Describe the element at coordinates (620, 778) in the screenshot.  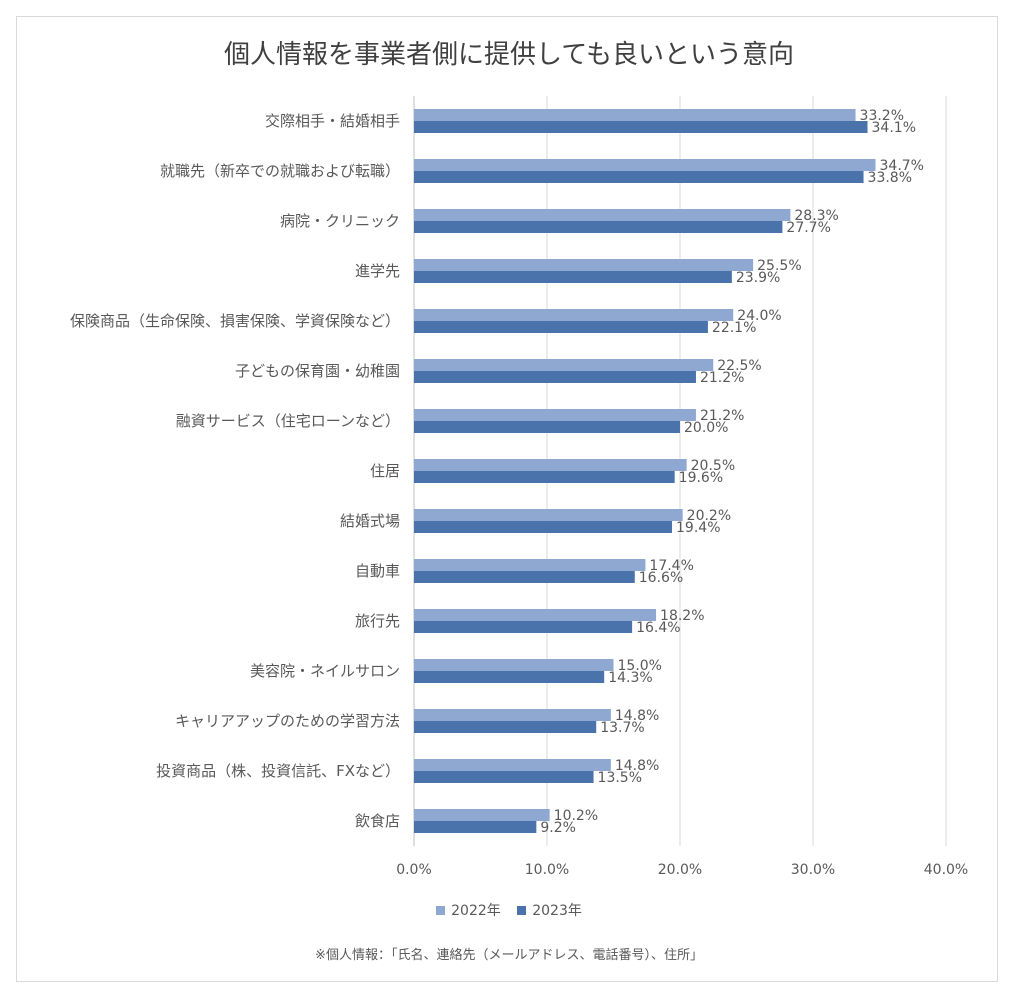
I see `data-label-2023-13: 13.5%` at that location.